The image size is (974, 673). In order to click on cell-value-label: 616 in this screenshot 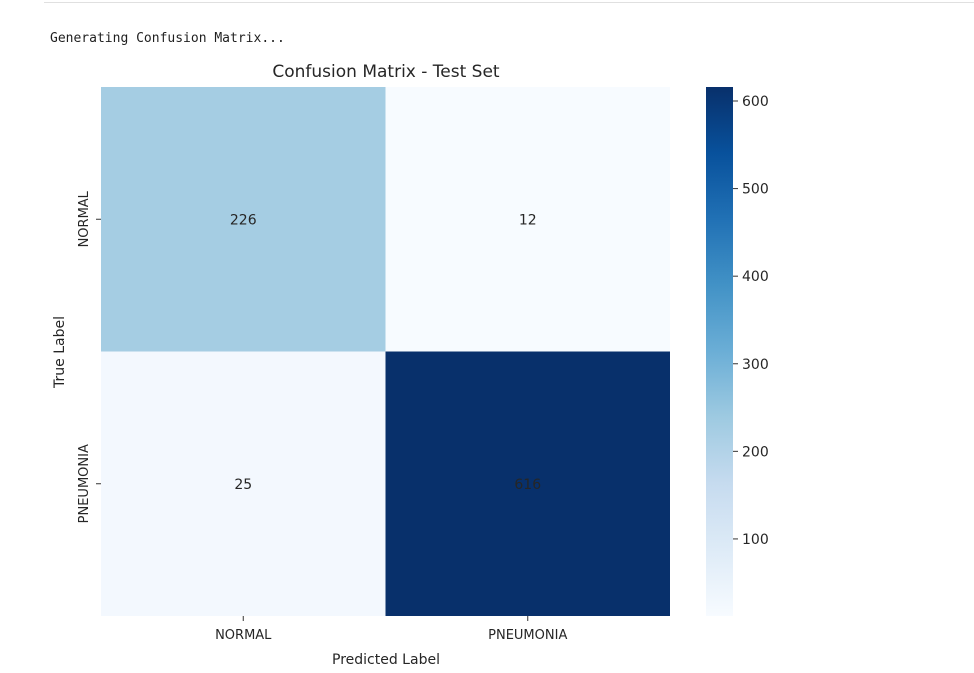, I will do `click(527, 485)`.